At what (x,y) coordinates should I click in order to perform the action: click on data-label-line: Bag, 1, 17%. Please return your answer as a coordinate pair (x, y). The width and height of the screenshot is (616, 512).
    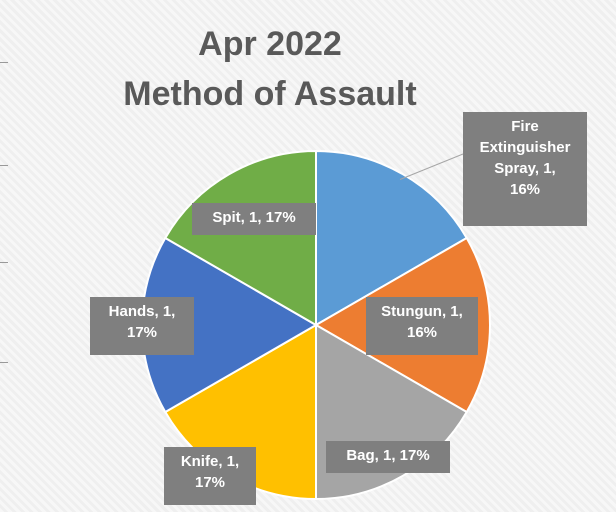
    Looking at the image, I should click on (388, 455).